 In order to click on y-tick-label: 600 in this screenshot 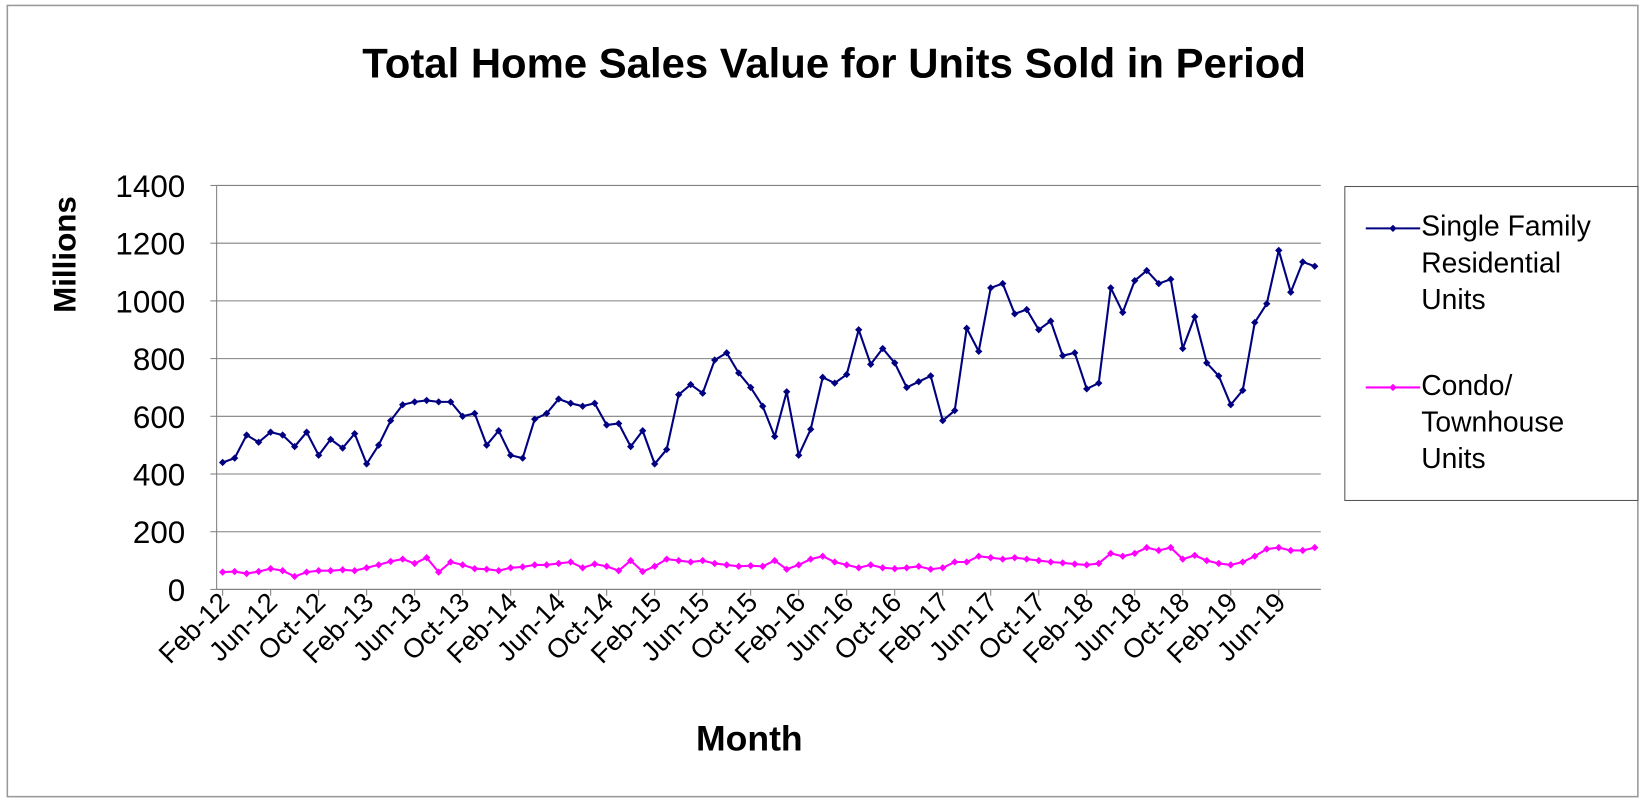, I will do `click(159, 417)`.